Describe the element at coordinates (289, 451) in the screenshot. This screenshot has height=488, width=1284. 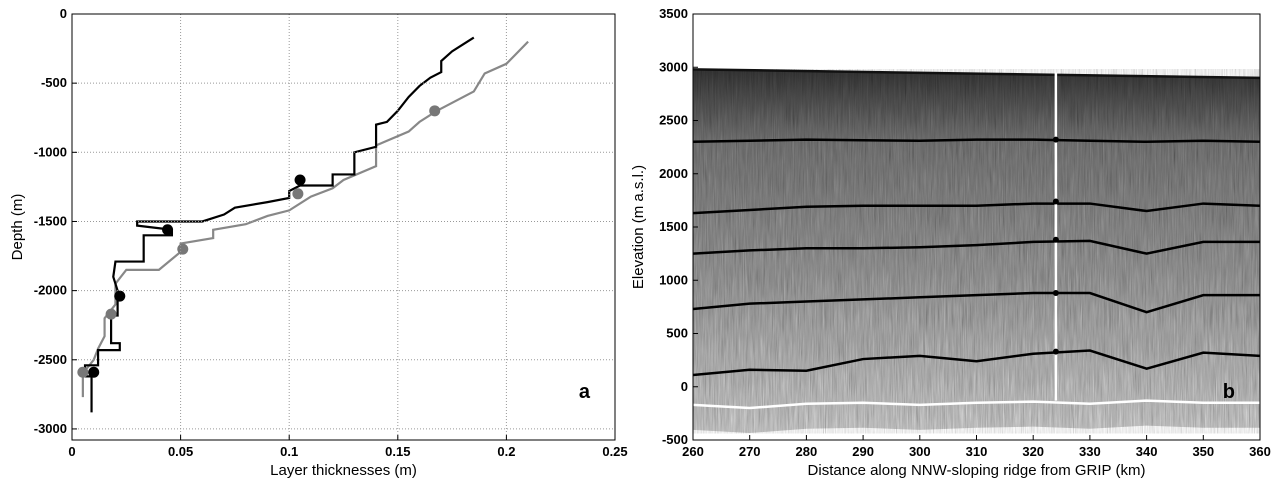
I see `x-tick-label: 0.1` at that location.